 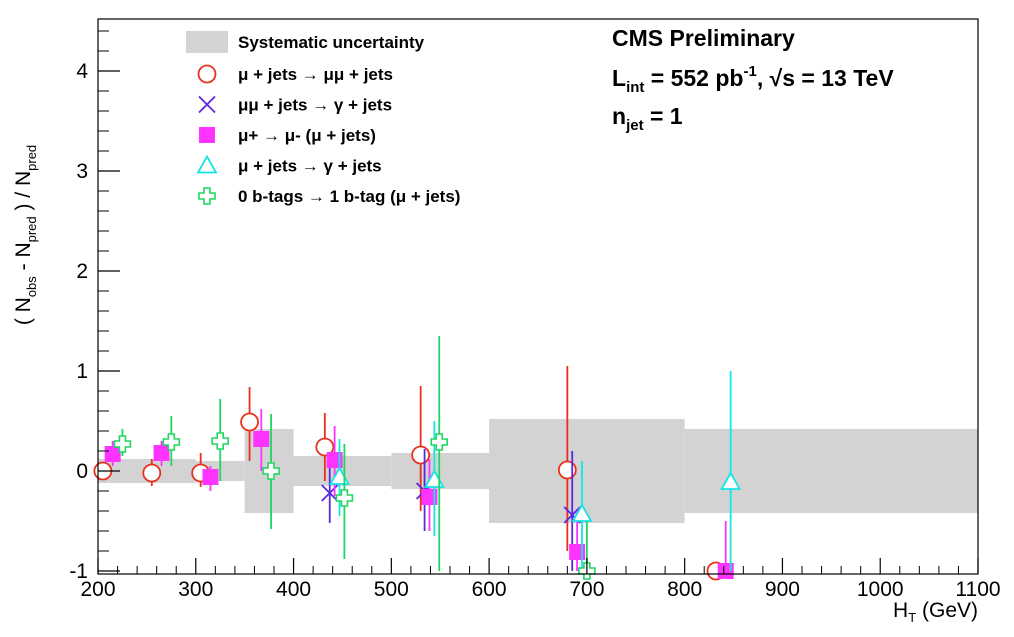 What do you see at coordinates (977, 589) in the screenshot?
I see `x-tick-label: 1100` at bounding box center [977, 589].